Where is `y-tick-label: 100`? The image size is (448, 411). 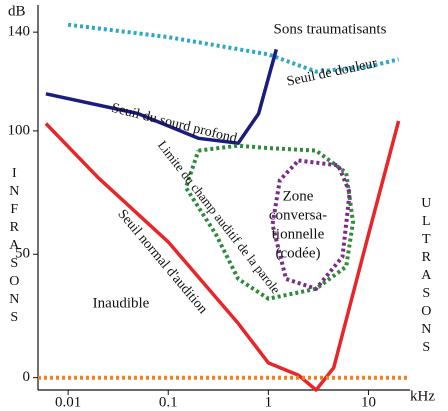 y-tick-label: 100 is located at coordinates (19, 130).